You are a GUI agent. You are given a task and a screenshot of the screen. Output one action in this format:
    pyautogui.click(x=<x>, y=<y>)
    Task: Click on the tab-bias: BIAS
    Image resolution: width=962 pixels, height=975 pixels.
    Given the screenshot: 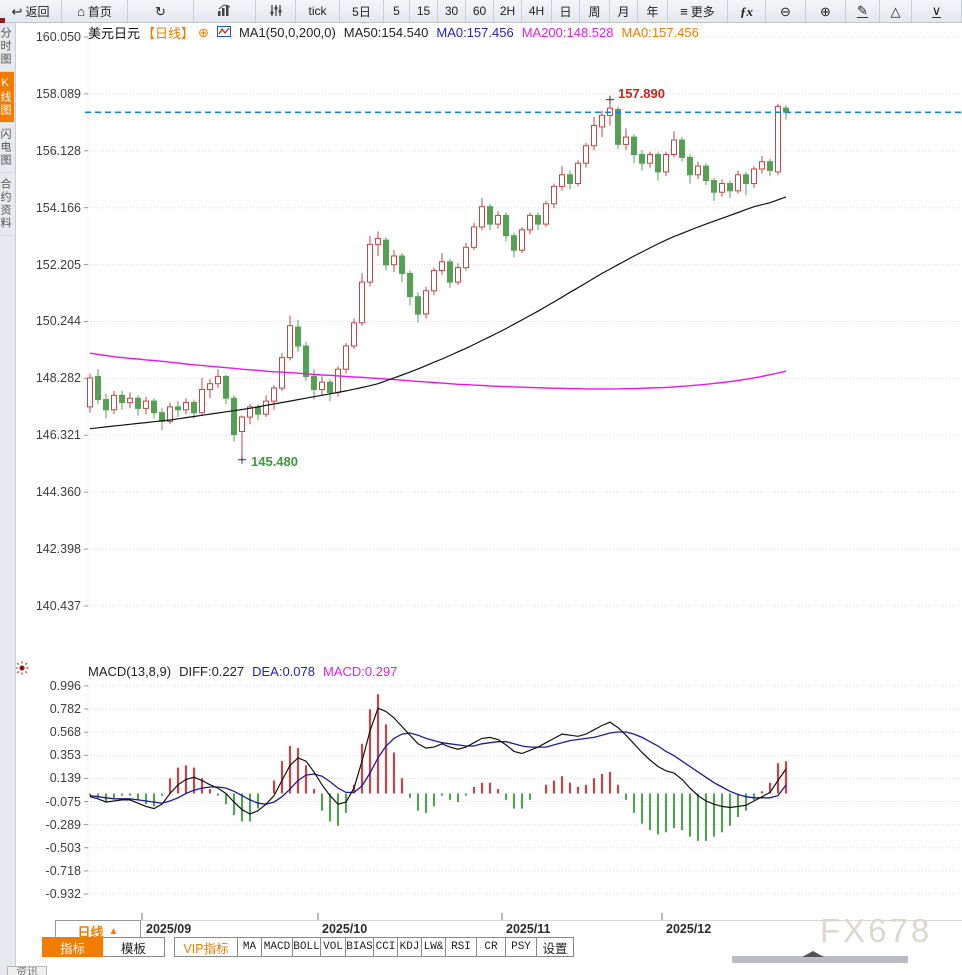 What is the action you would take?
    pyautogui.click(x=360, y=947)
    